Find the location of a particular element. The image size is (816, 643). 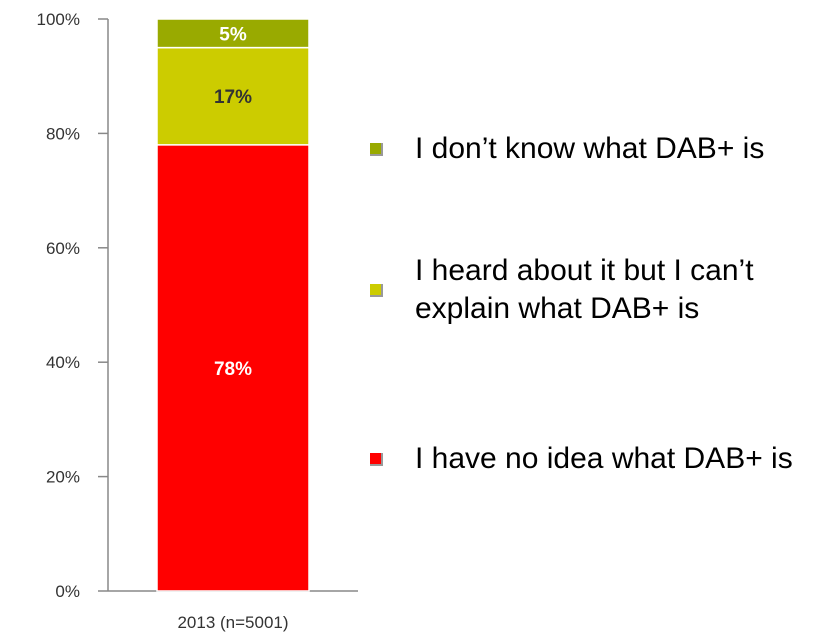

y-tick-label: 0% is located at coordinates (67, 591).